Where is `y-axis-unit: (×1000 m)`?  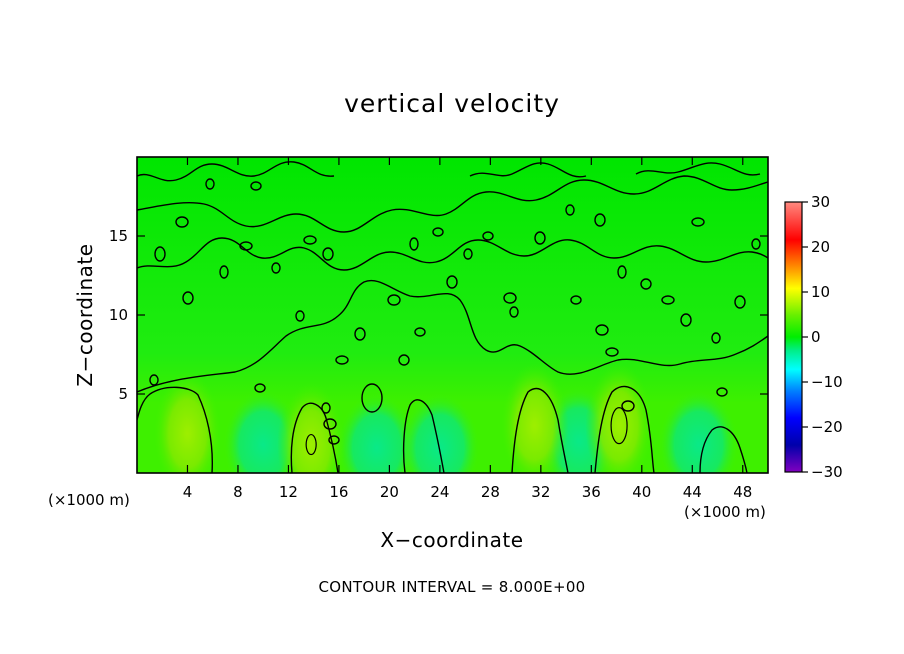 y-axis-unit: (×1000 m) is located at coordinates (89, 500).